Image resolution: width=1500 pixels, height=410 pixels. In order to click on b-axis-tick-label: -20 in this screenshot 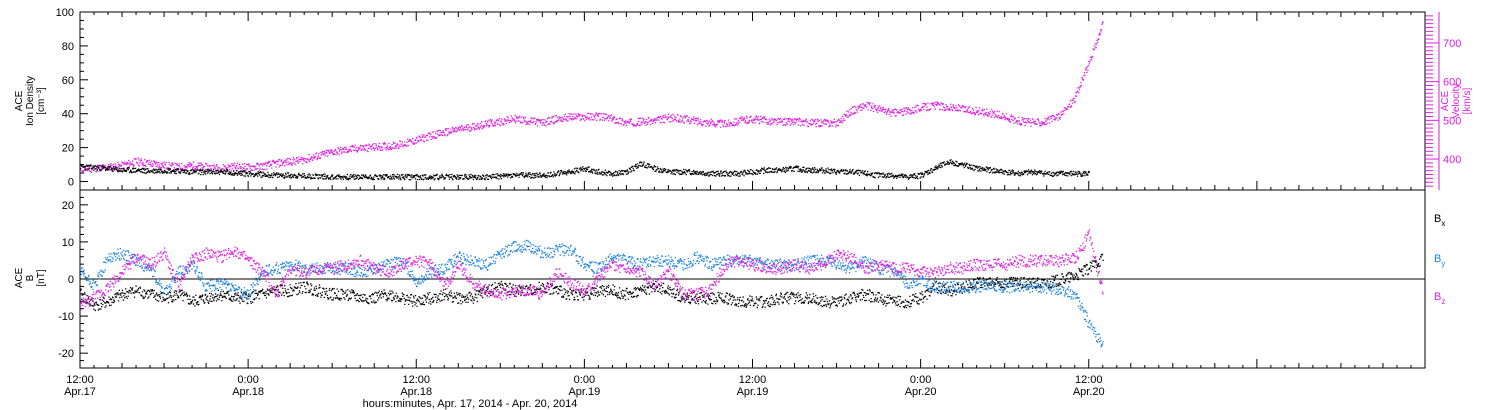, I will do `click(66, 354)`.